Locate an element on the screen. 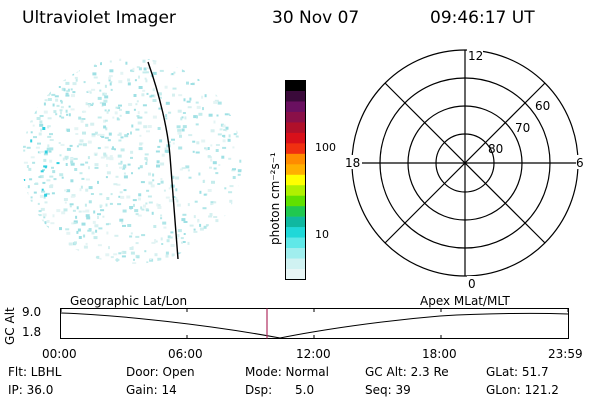 Image resolution: width=600 pixels, height=400 pixels. colorbar-tick-100: 100 is located at coordinates (325, 147).